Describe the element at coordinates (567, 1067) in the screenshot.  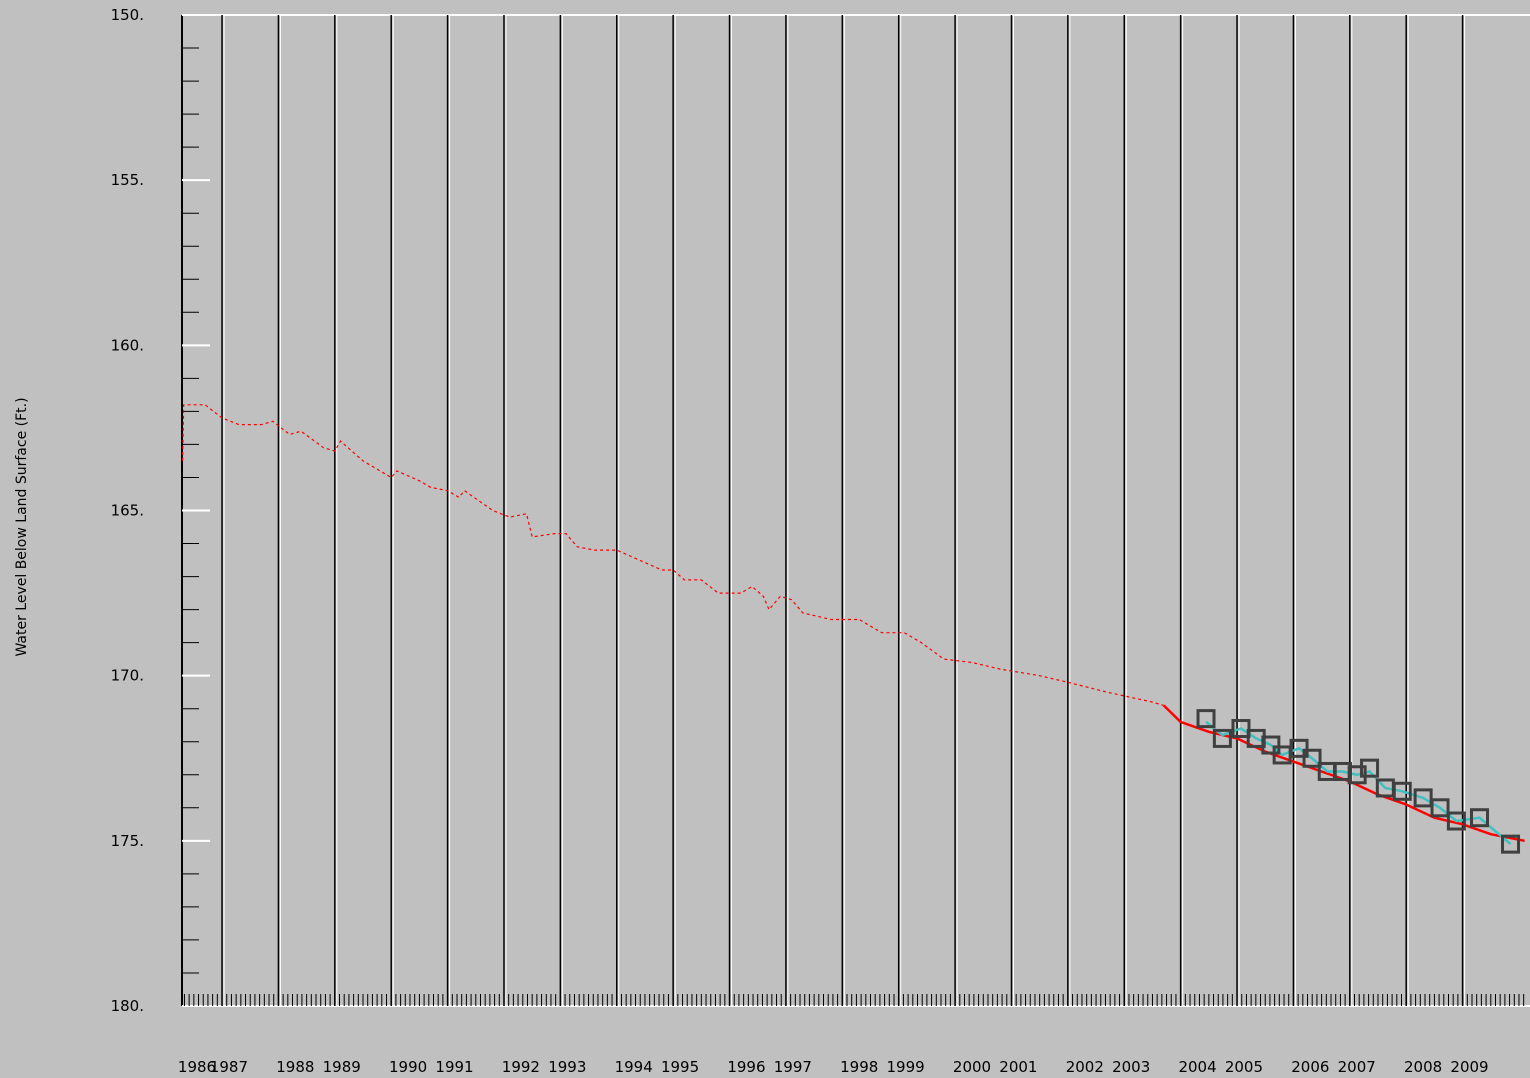
I see `x-tick-label: 1993` at that location.